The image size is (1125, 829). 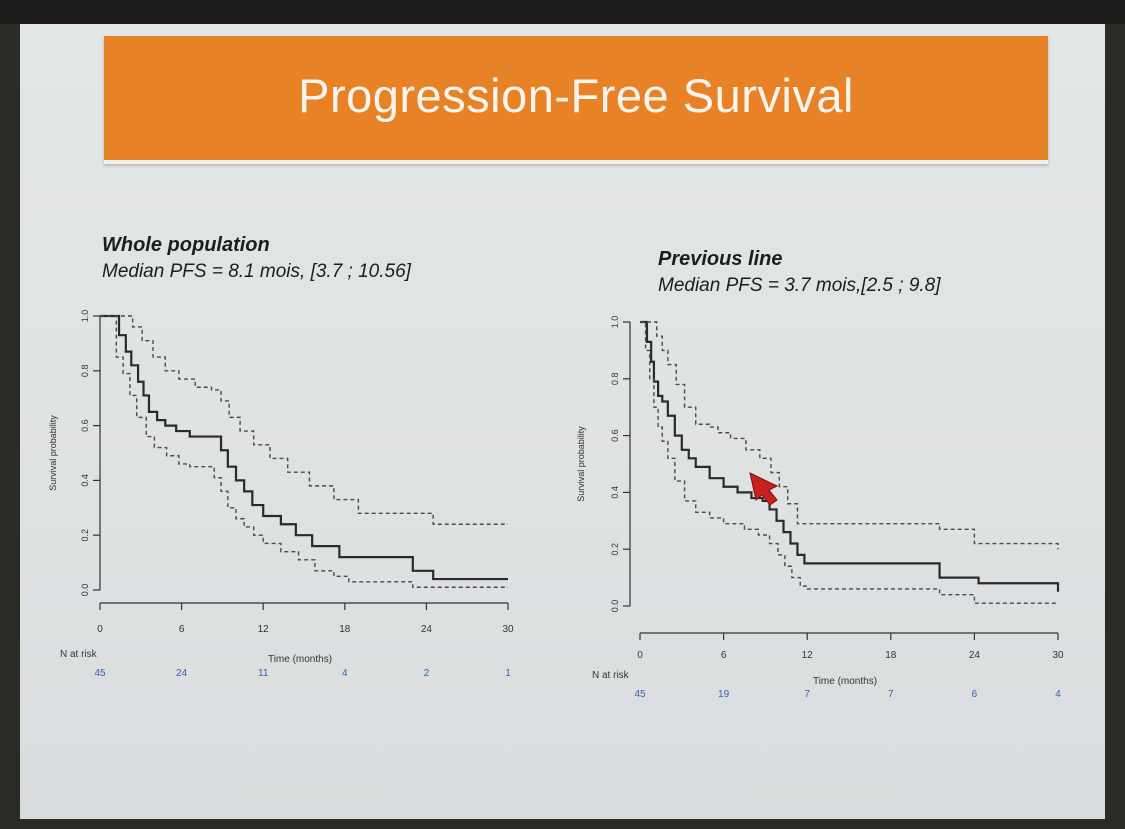 What do you see at coordinates (53, 453) in the screenshot?
I see `left-y-axis-label: Survival probability` at bounding box center [53, 453].